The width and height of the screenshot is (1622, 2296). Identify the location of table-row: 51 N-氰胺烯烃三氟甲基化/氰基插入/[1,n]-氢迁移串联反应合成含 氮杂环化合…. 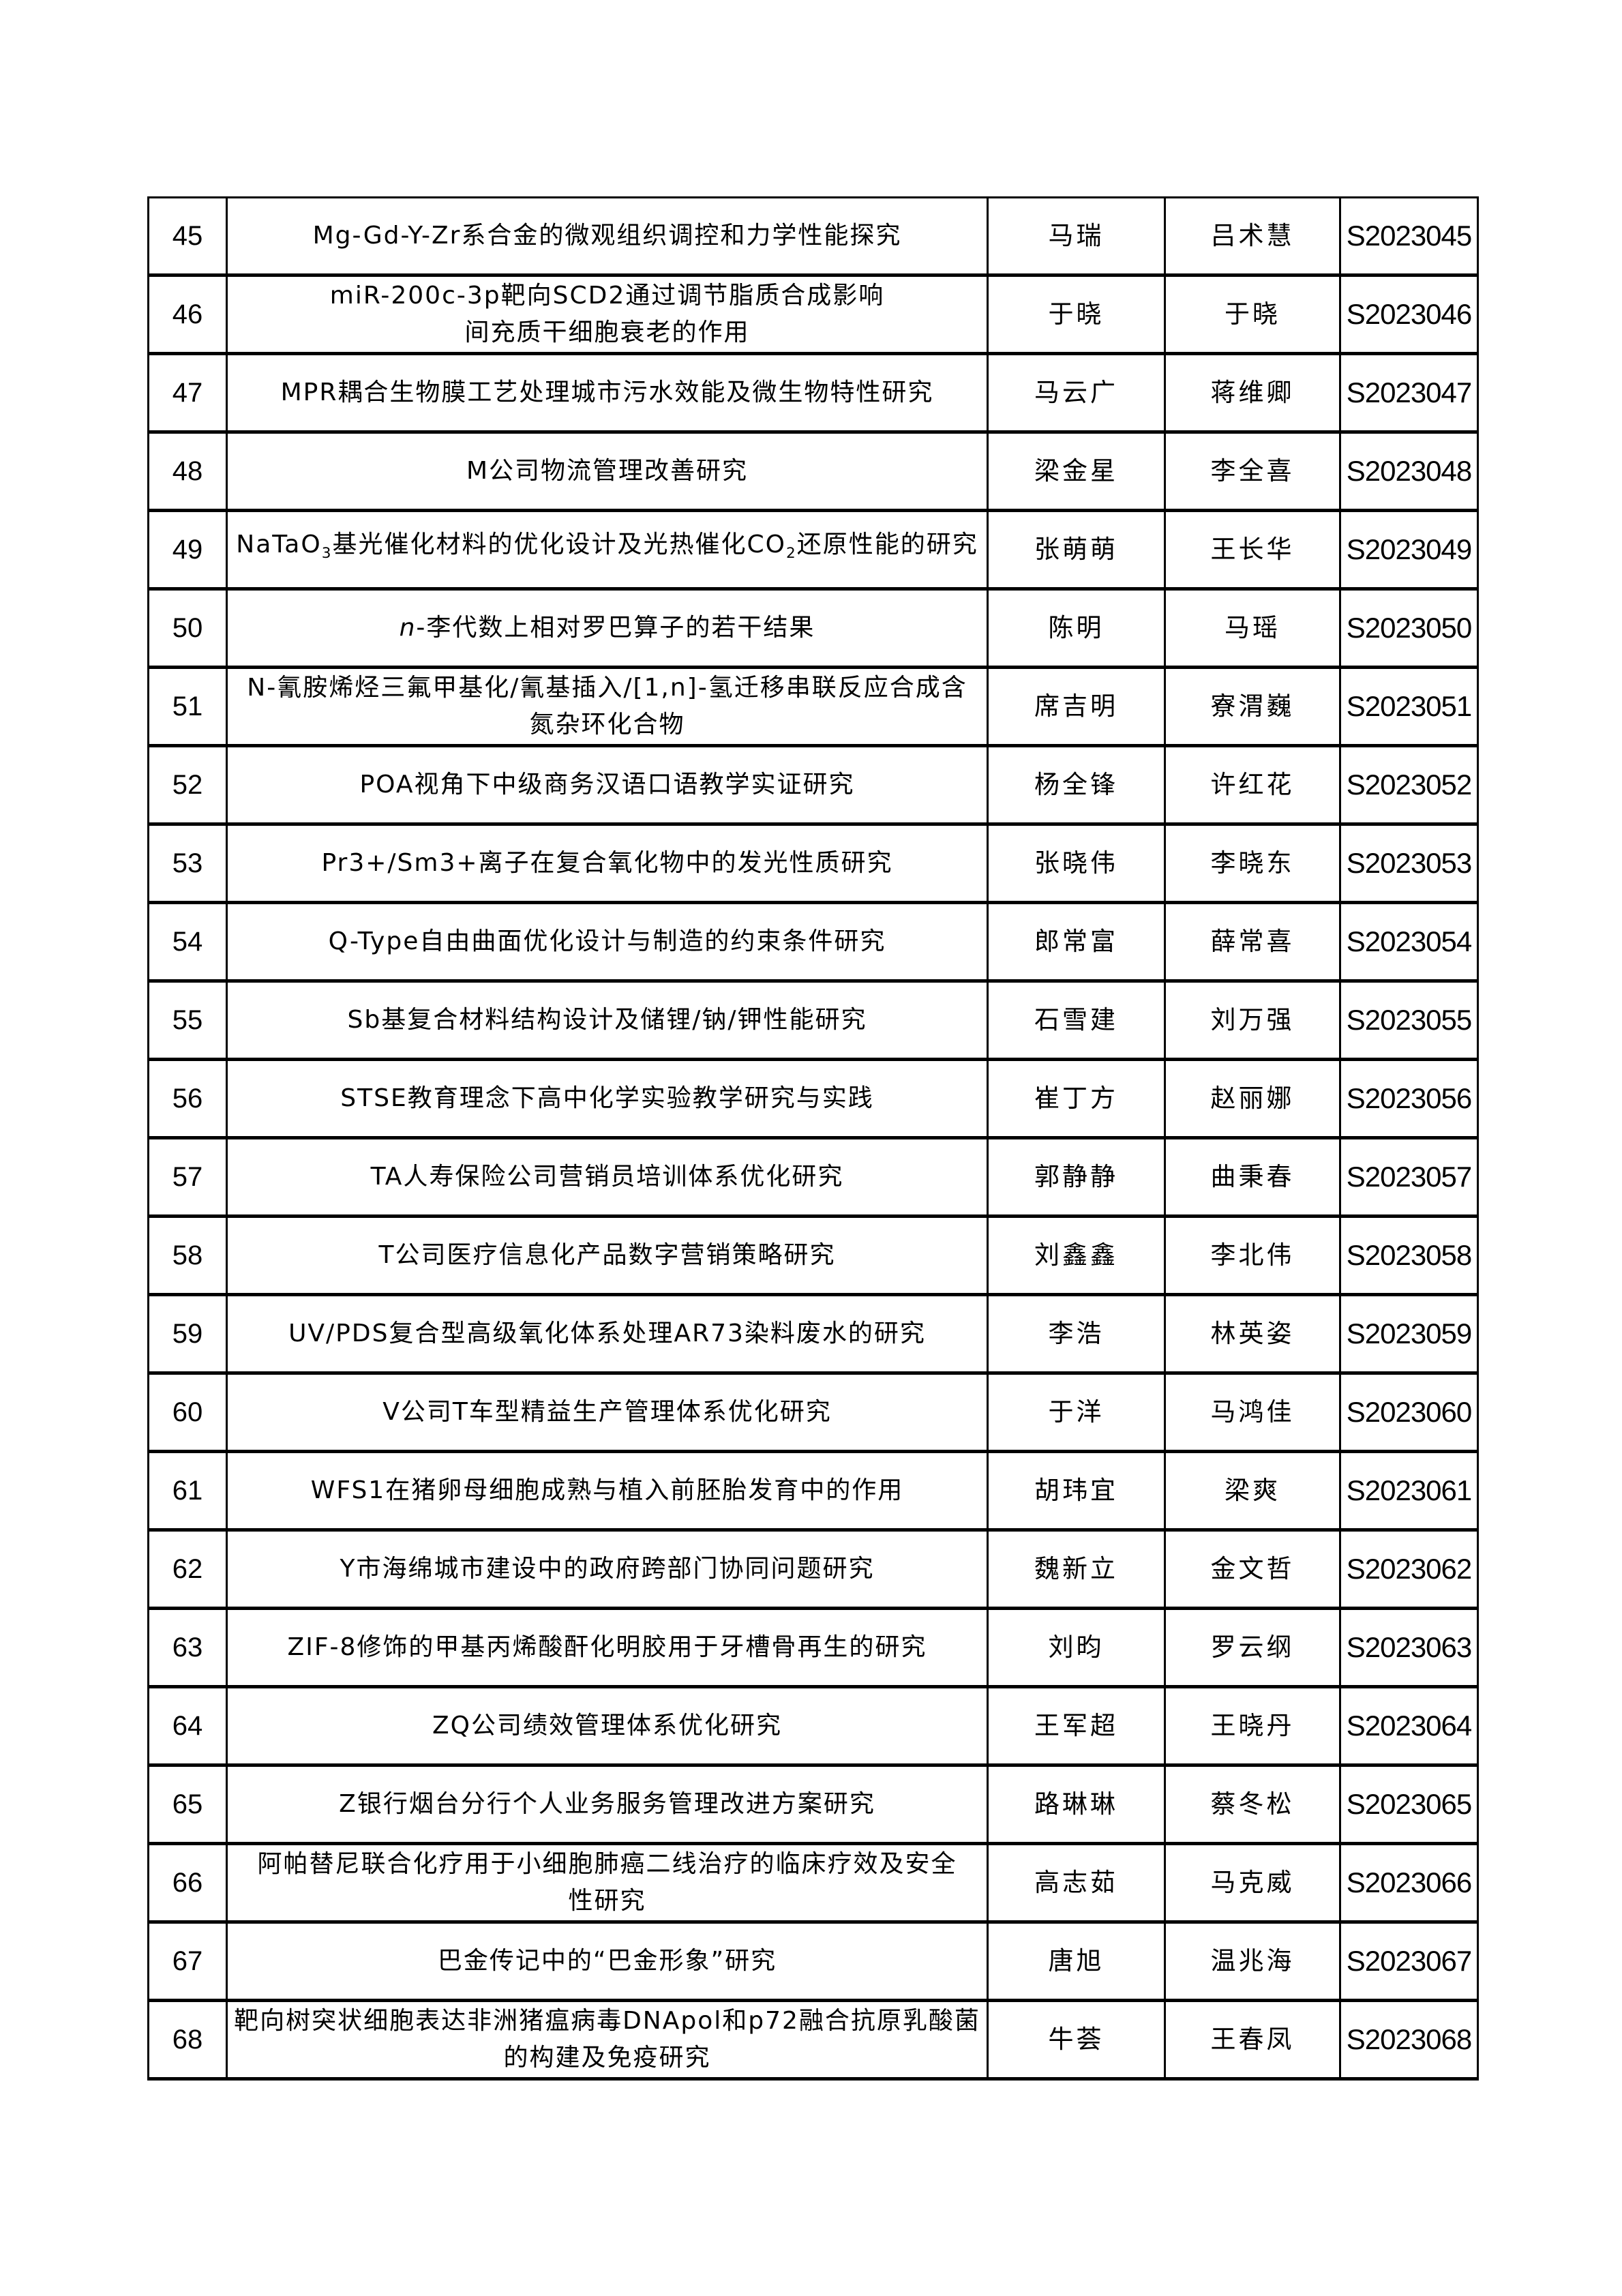
(813, 706).